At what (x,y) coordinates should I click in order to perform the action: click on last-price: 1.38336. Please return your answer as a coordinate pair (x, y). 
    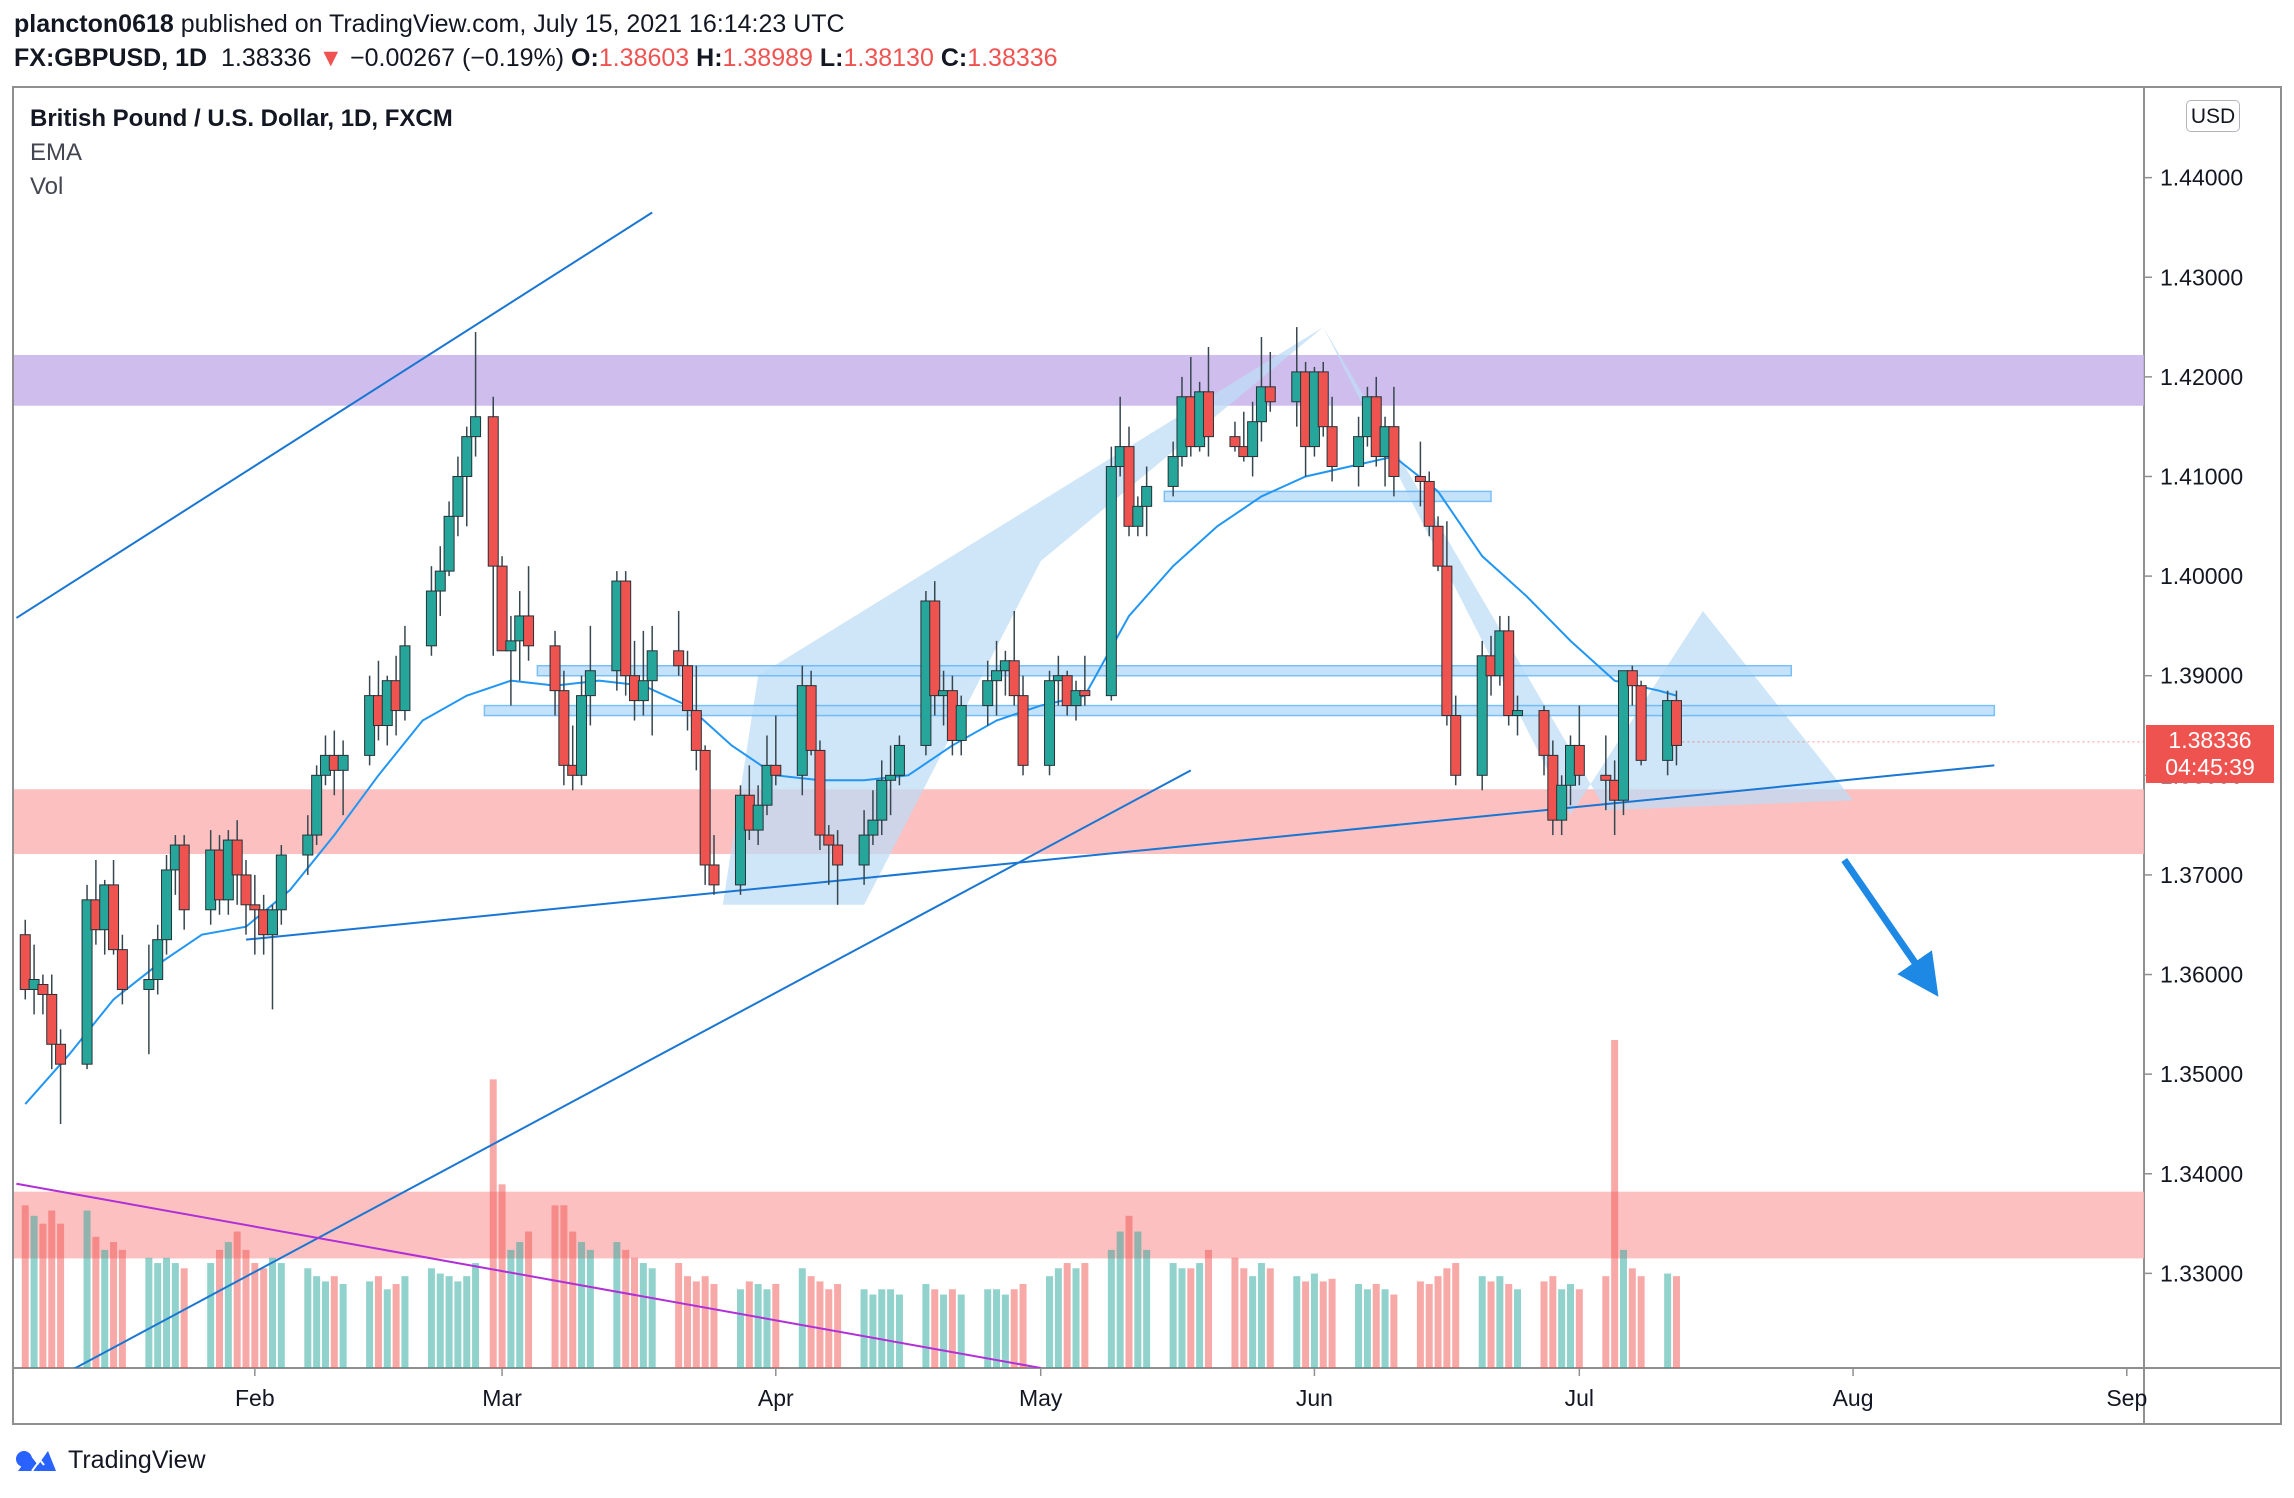
    Looking at the image, I should click on (266, 58).